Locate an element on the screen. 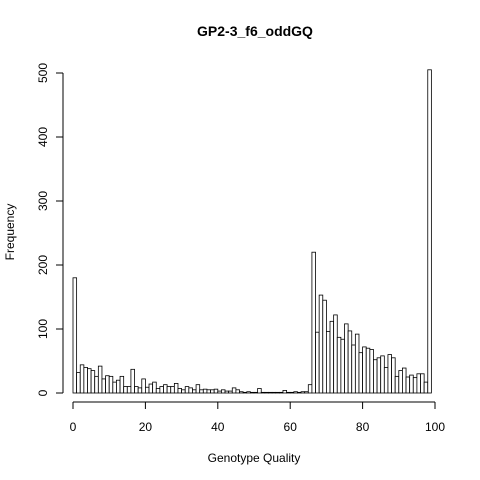 The height and width of the screenshot is (480, 480). x-tick-label: 0 is located at coordinates (73, 427).